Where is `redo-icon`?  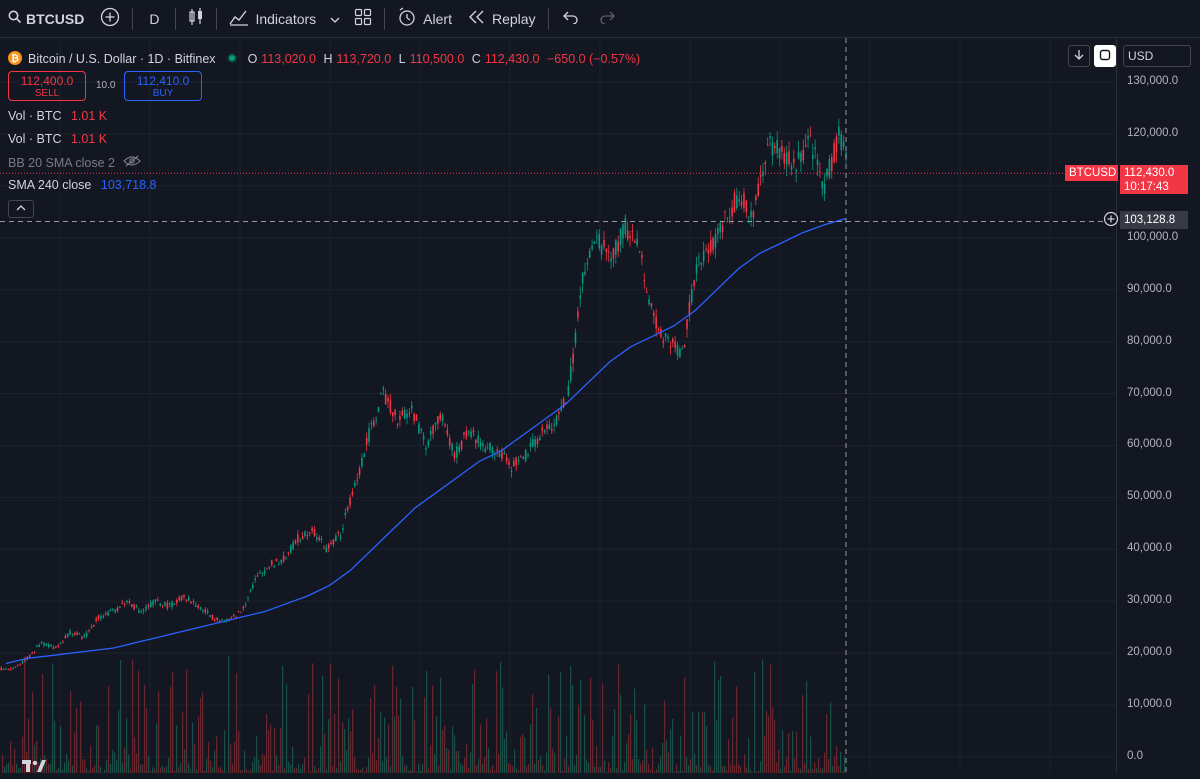 redo-icon is located at coordinates (607, 18).